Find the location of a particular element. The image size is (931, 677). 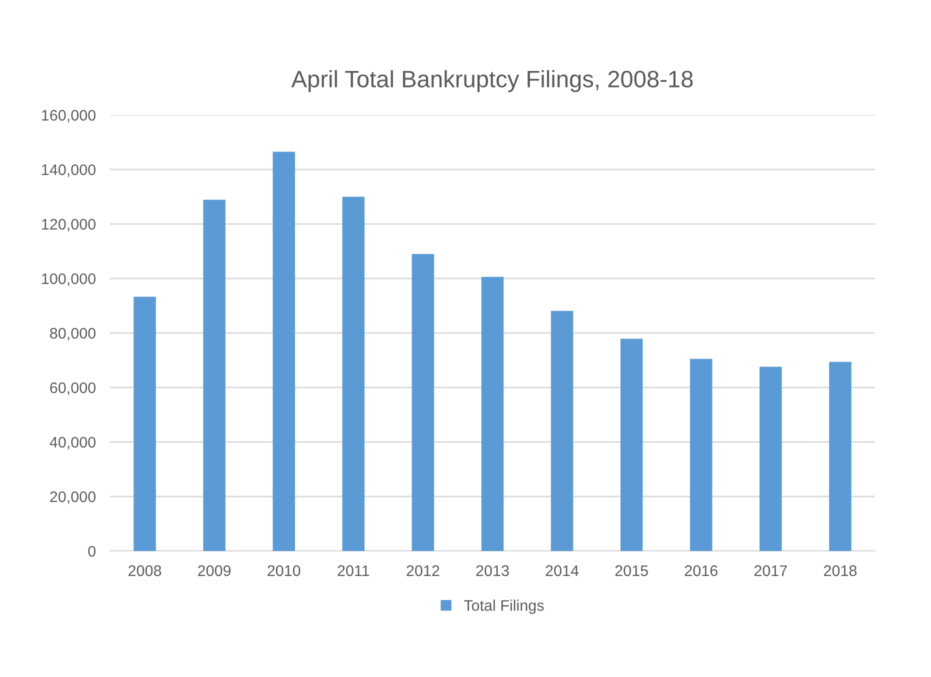

y-tick-label: 120,000 is located at coordinates (69, 225).